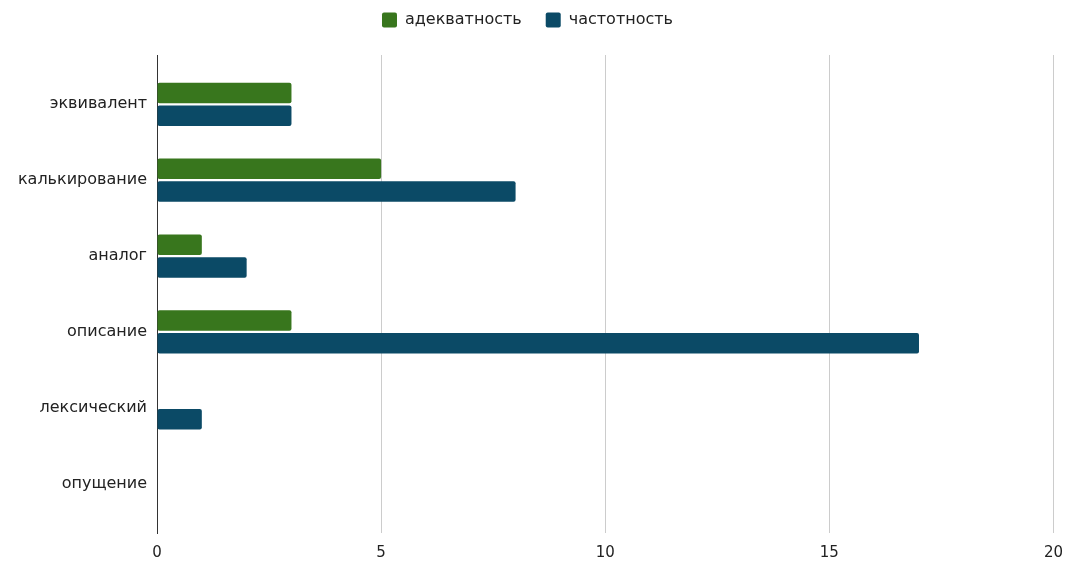 The width and height of the screenshot is (1074, 563). What do you see at coordinates (157, 551) in the screenshot?
I see `x-tick-label: 0` at bounding box center [157, 551].